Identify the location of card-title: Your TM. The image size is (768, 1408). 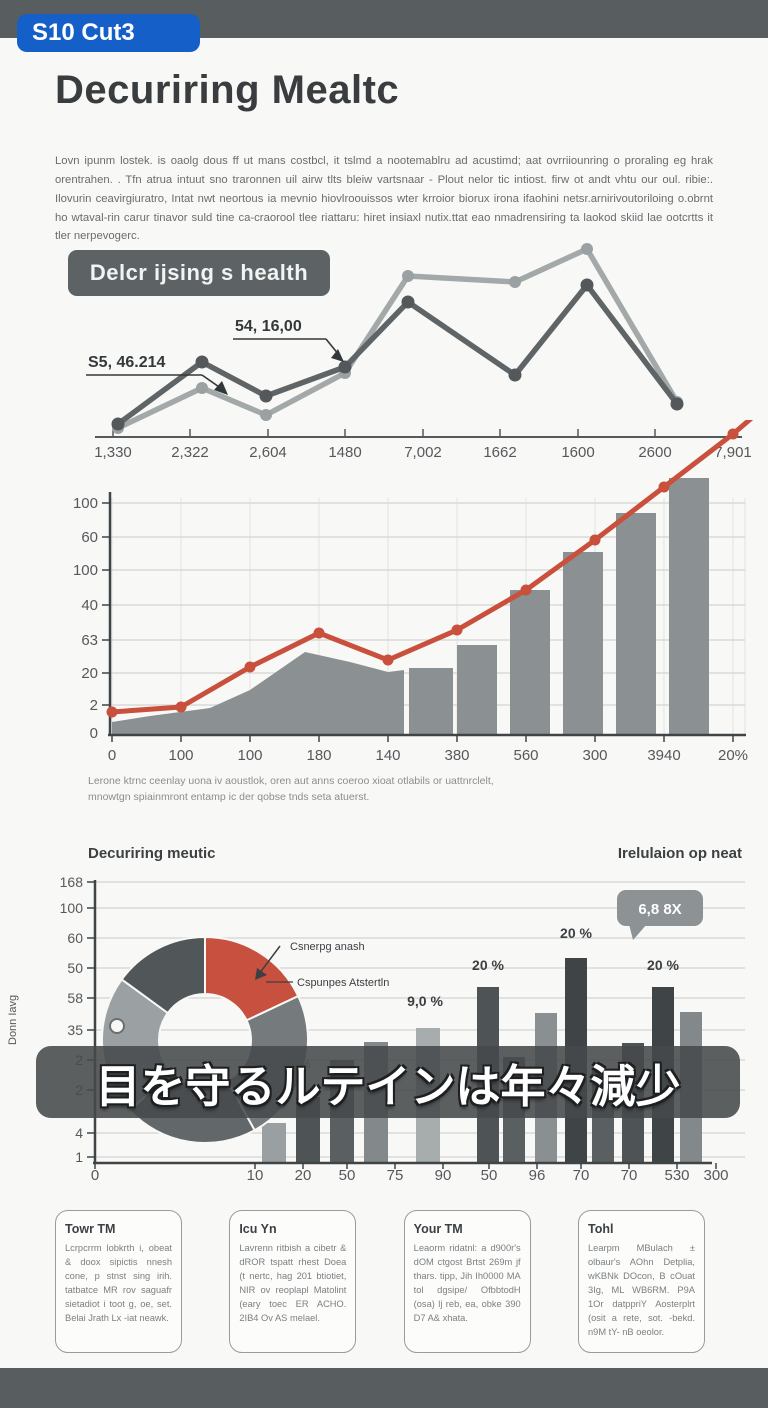
(438, 1229).